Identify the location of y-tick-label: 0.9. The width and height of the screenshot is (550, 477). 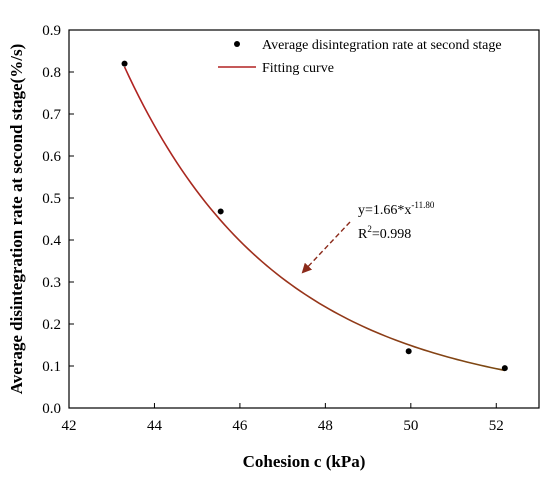
(51, 31).